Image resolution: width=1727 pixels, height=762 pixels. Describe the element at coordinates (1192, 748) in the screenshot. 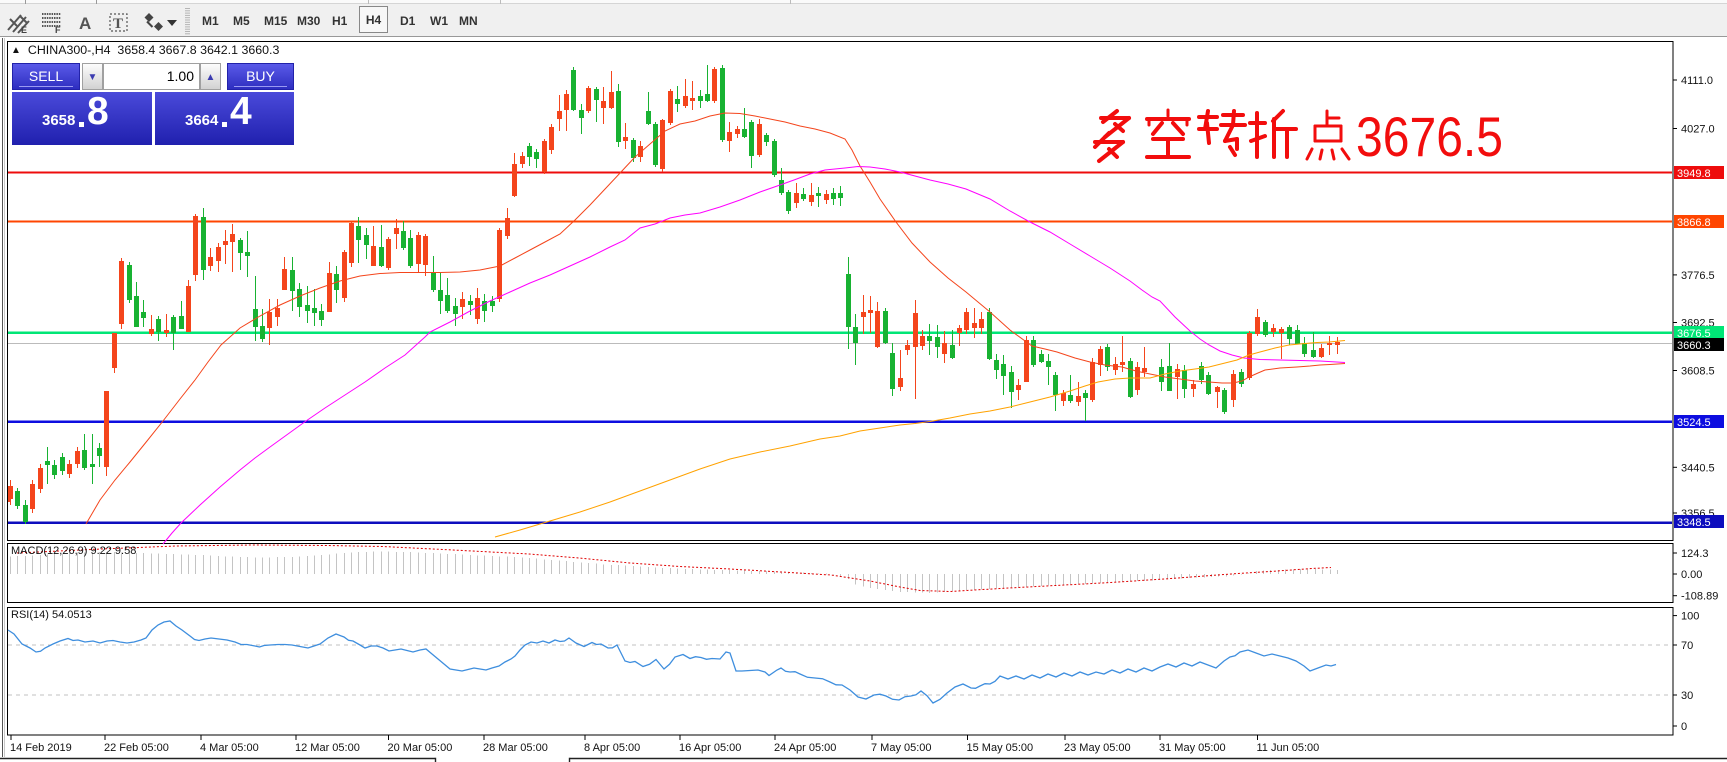

I see `svg-text: 31 May 05:00` at that location.